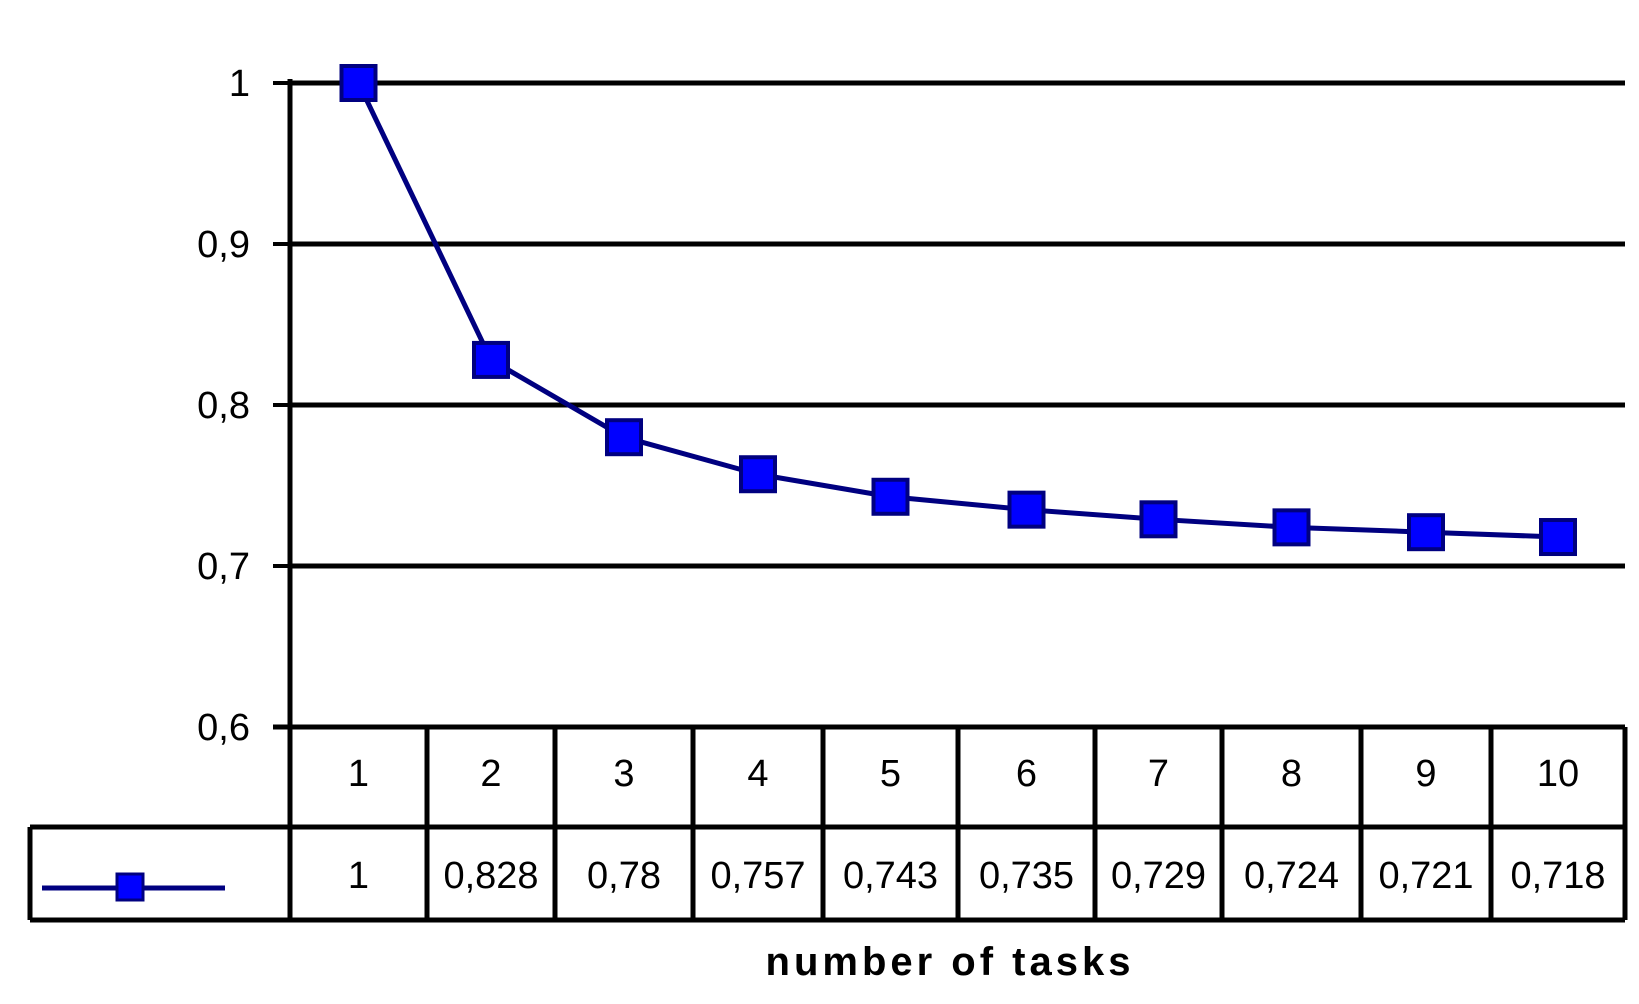 This screenshot has width=1639, height=1004. Describe the element at coordinates (223, 245) in the screenshot. I see `y-tick-label: 0,9` at that location.